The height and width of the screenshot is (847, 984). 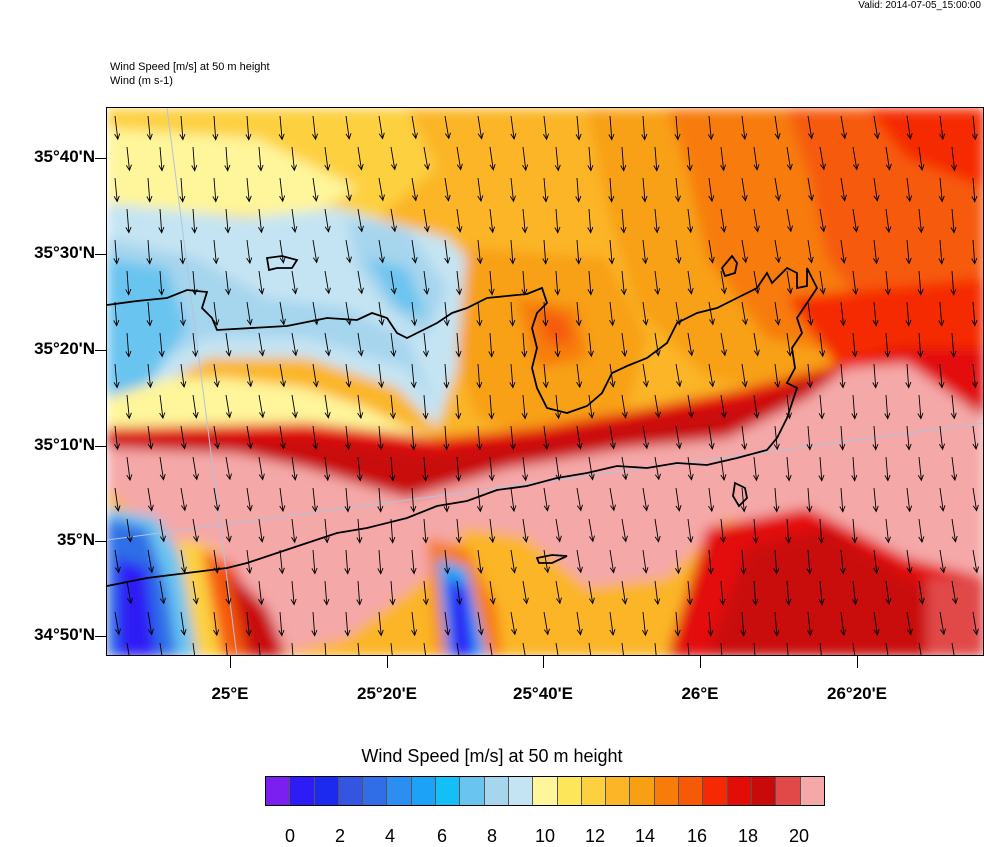 What do you see at coordinates (748, 836) in the screenshot?
I see `colorbar-label: 18` at bounding box center [748, 836].